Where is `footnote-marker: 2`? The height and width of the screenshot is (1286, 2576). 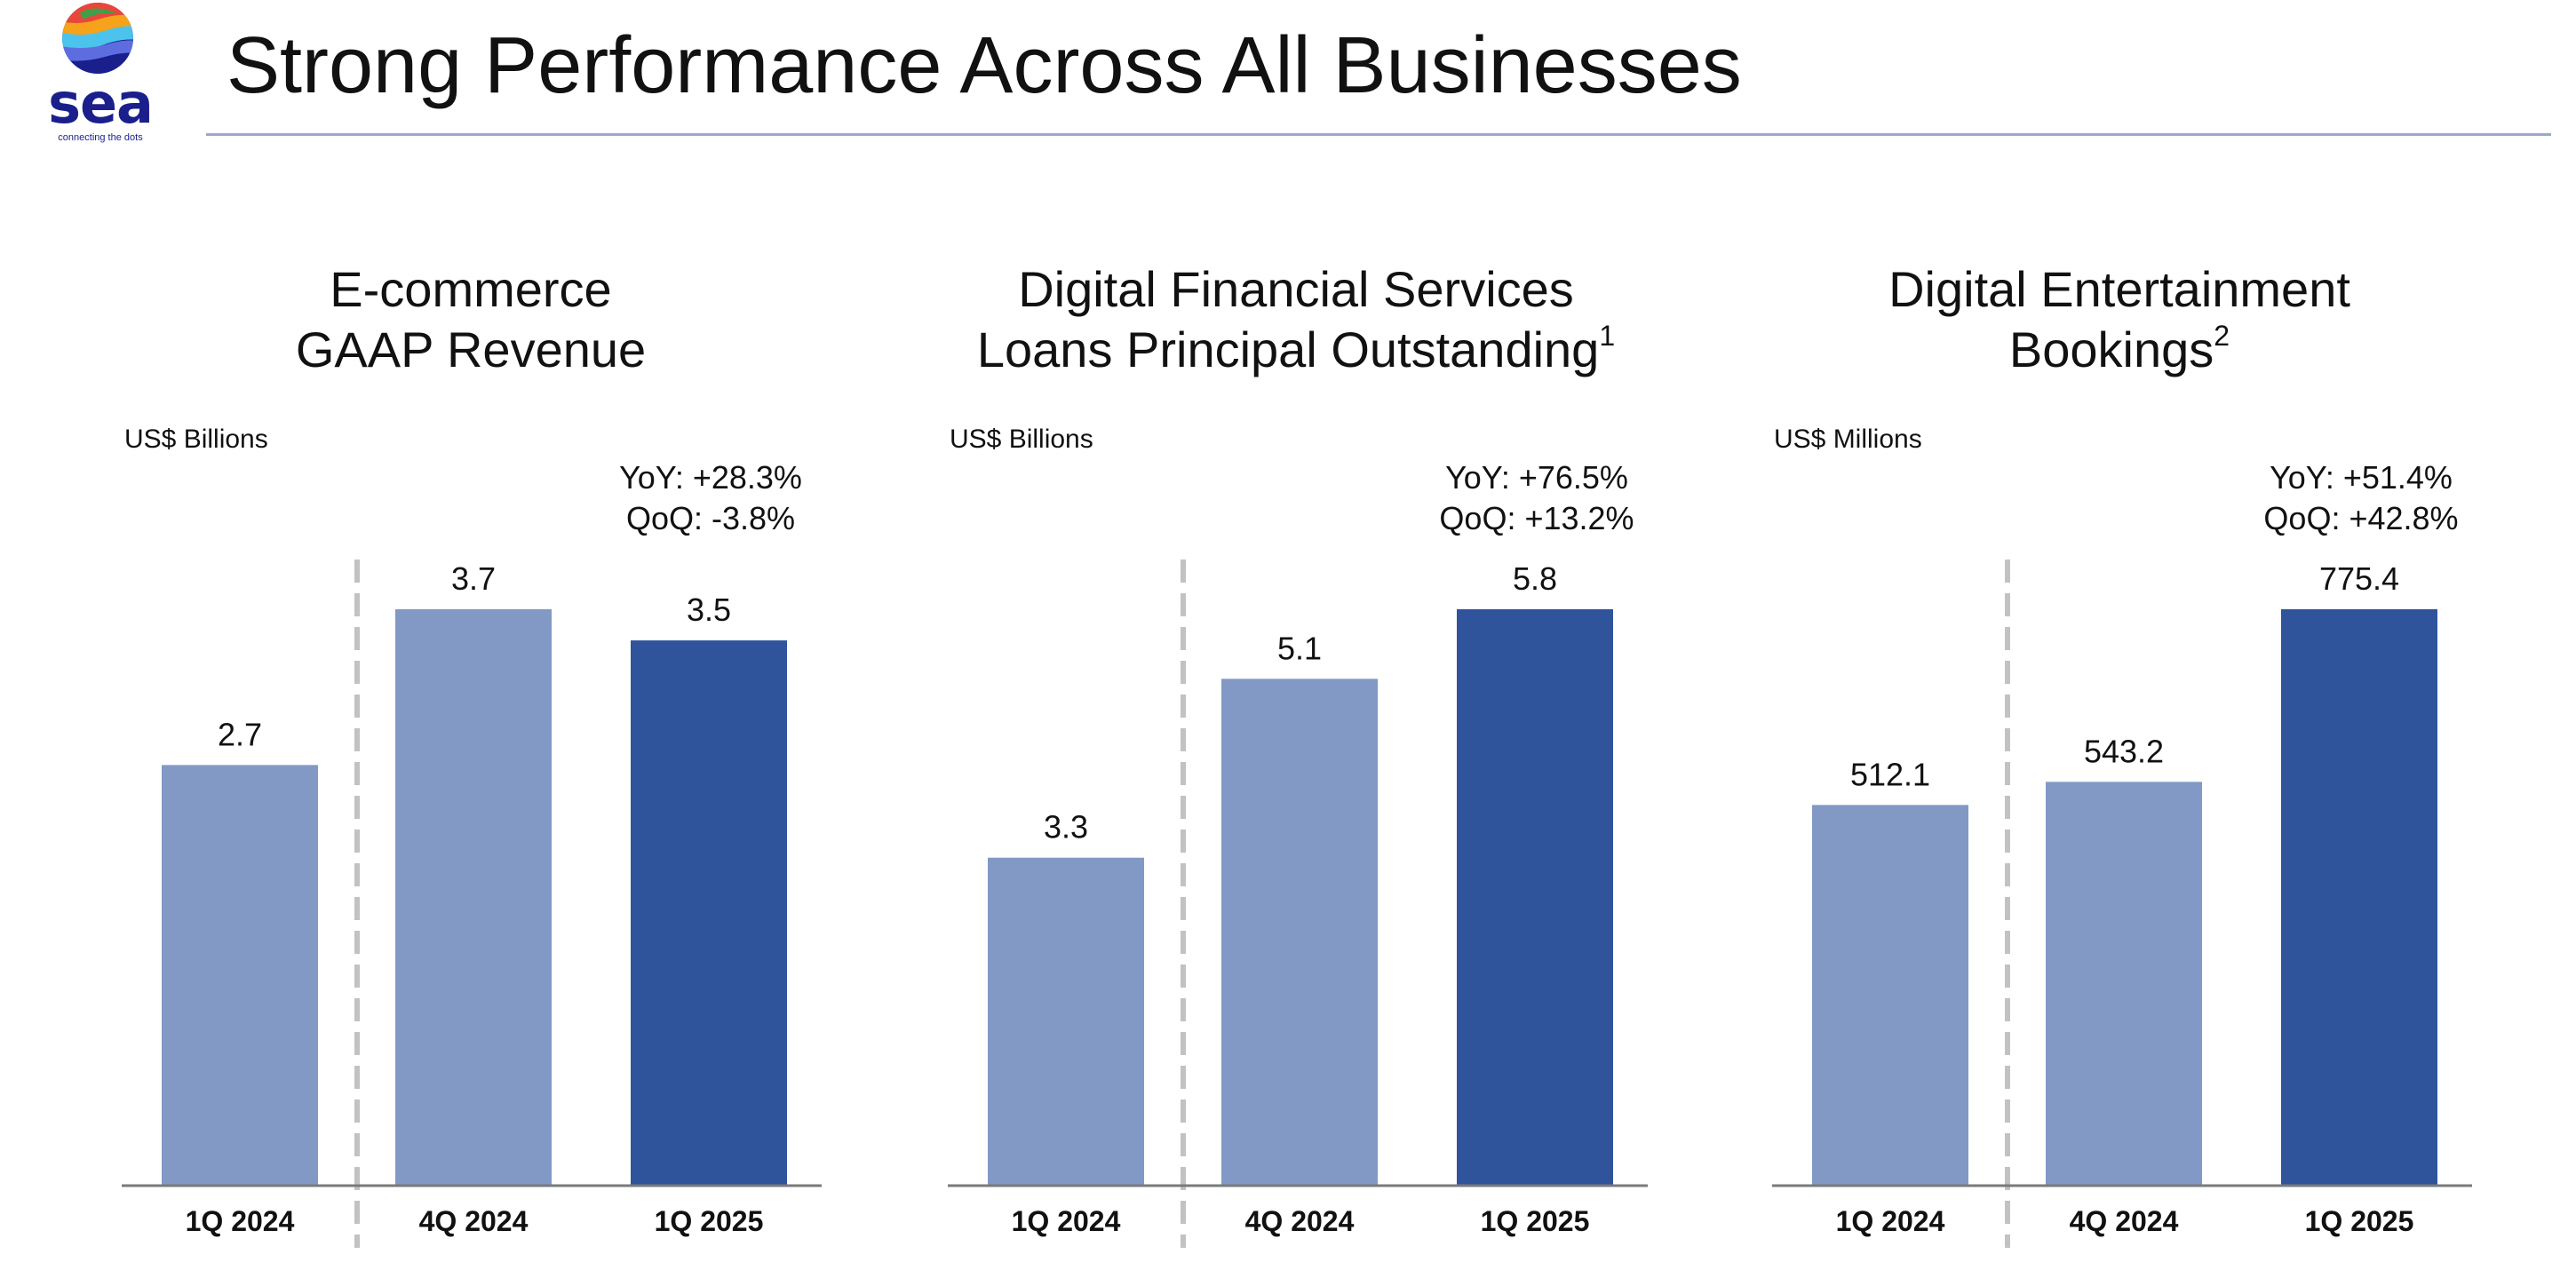
footnote-marker: 2 is located at coordinates (2222, 336).